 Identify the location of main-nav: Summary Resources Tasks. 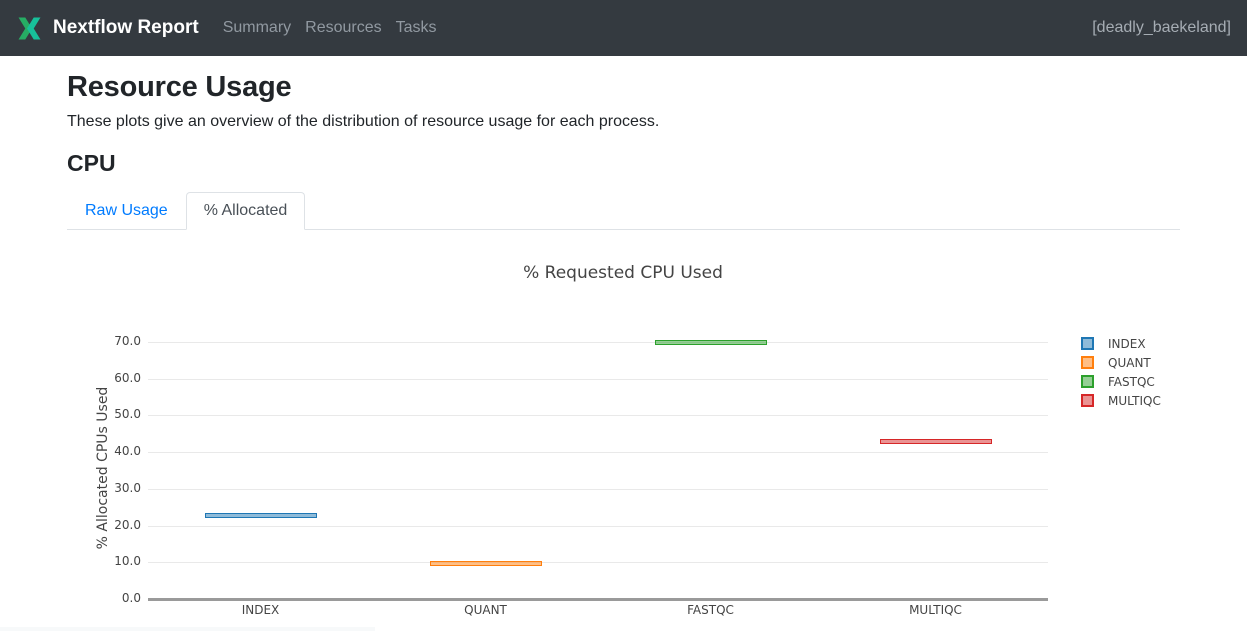
(330, 28).